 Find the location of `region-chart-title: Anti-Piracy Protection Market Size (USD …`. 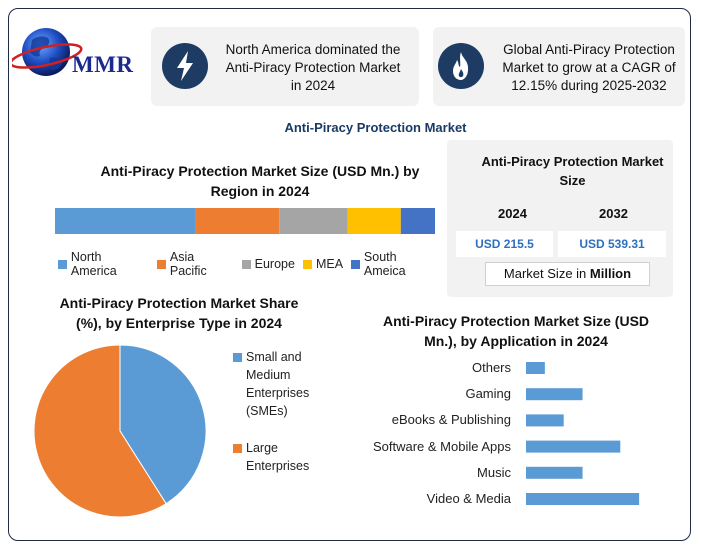

region-chart-title: Anti-Piracy Protection Market Size (USD … is located at coordinates (260, 181).